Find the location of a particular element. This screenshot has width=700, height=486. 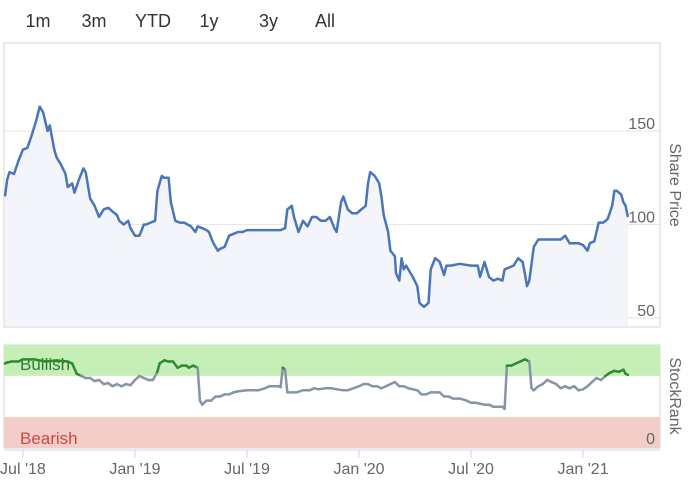

x-tick-label: Jul '18 is located at coordinates (23, 469).